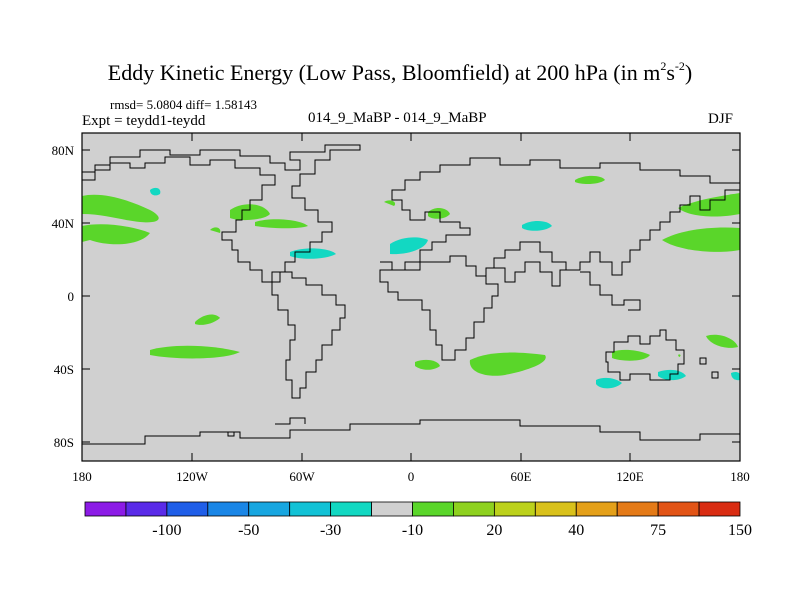  I want to click on lat-label-80s: 80S, so click(64, 442).